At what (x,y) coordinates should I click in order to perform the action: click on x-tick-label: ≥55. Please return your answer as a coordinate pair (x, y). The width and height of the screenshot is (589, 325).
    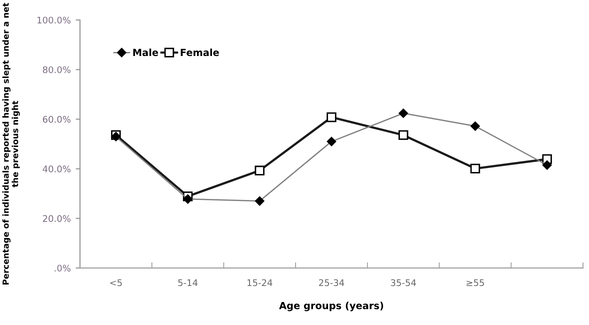
    Looking at the image, I should click on (475, 282).